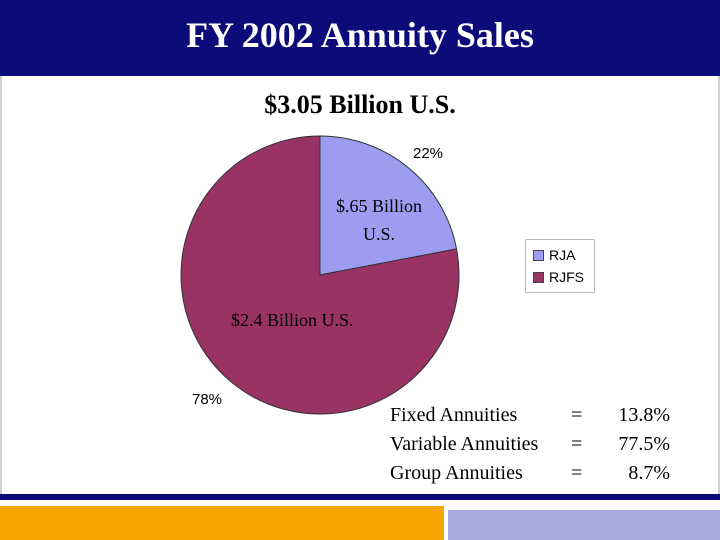 This screenshot has height=540, width=720. Describe the element at coordinates (538, 255) in the screenshot. I see `rja-swatch` at that location.